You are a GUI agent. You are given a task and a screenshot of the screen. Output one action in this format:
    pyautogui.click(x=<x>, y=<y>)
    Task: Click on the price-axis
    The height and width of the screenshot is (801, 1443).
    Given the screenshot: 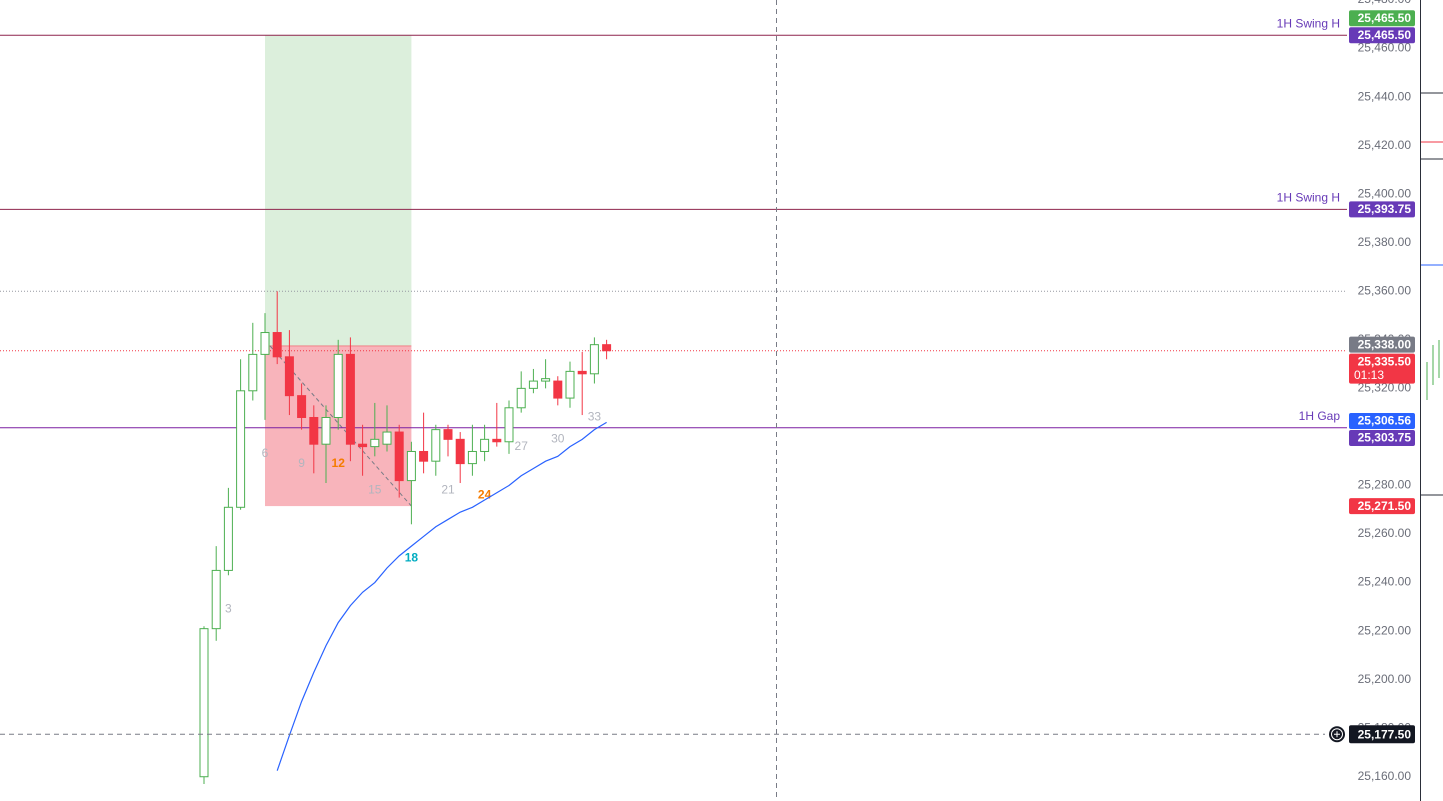 What is the action you would take?
    pyautogui.click(x=1383, y=400)
    